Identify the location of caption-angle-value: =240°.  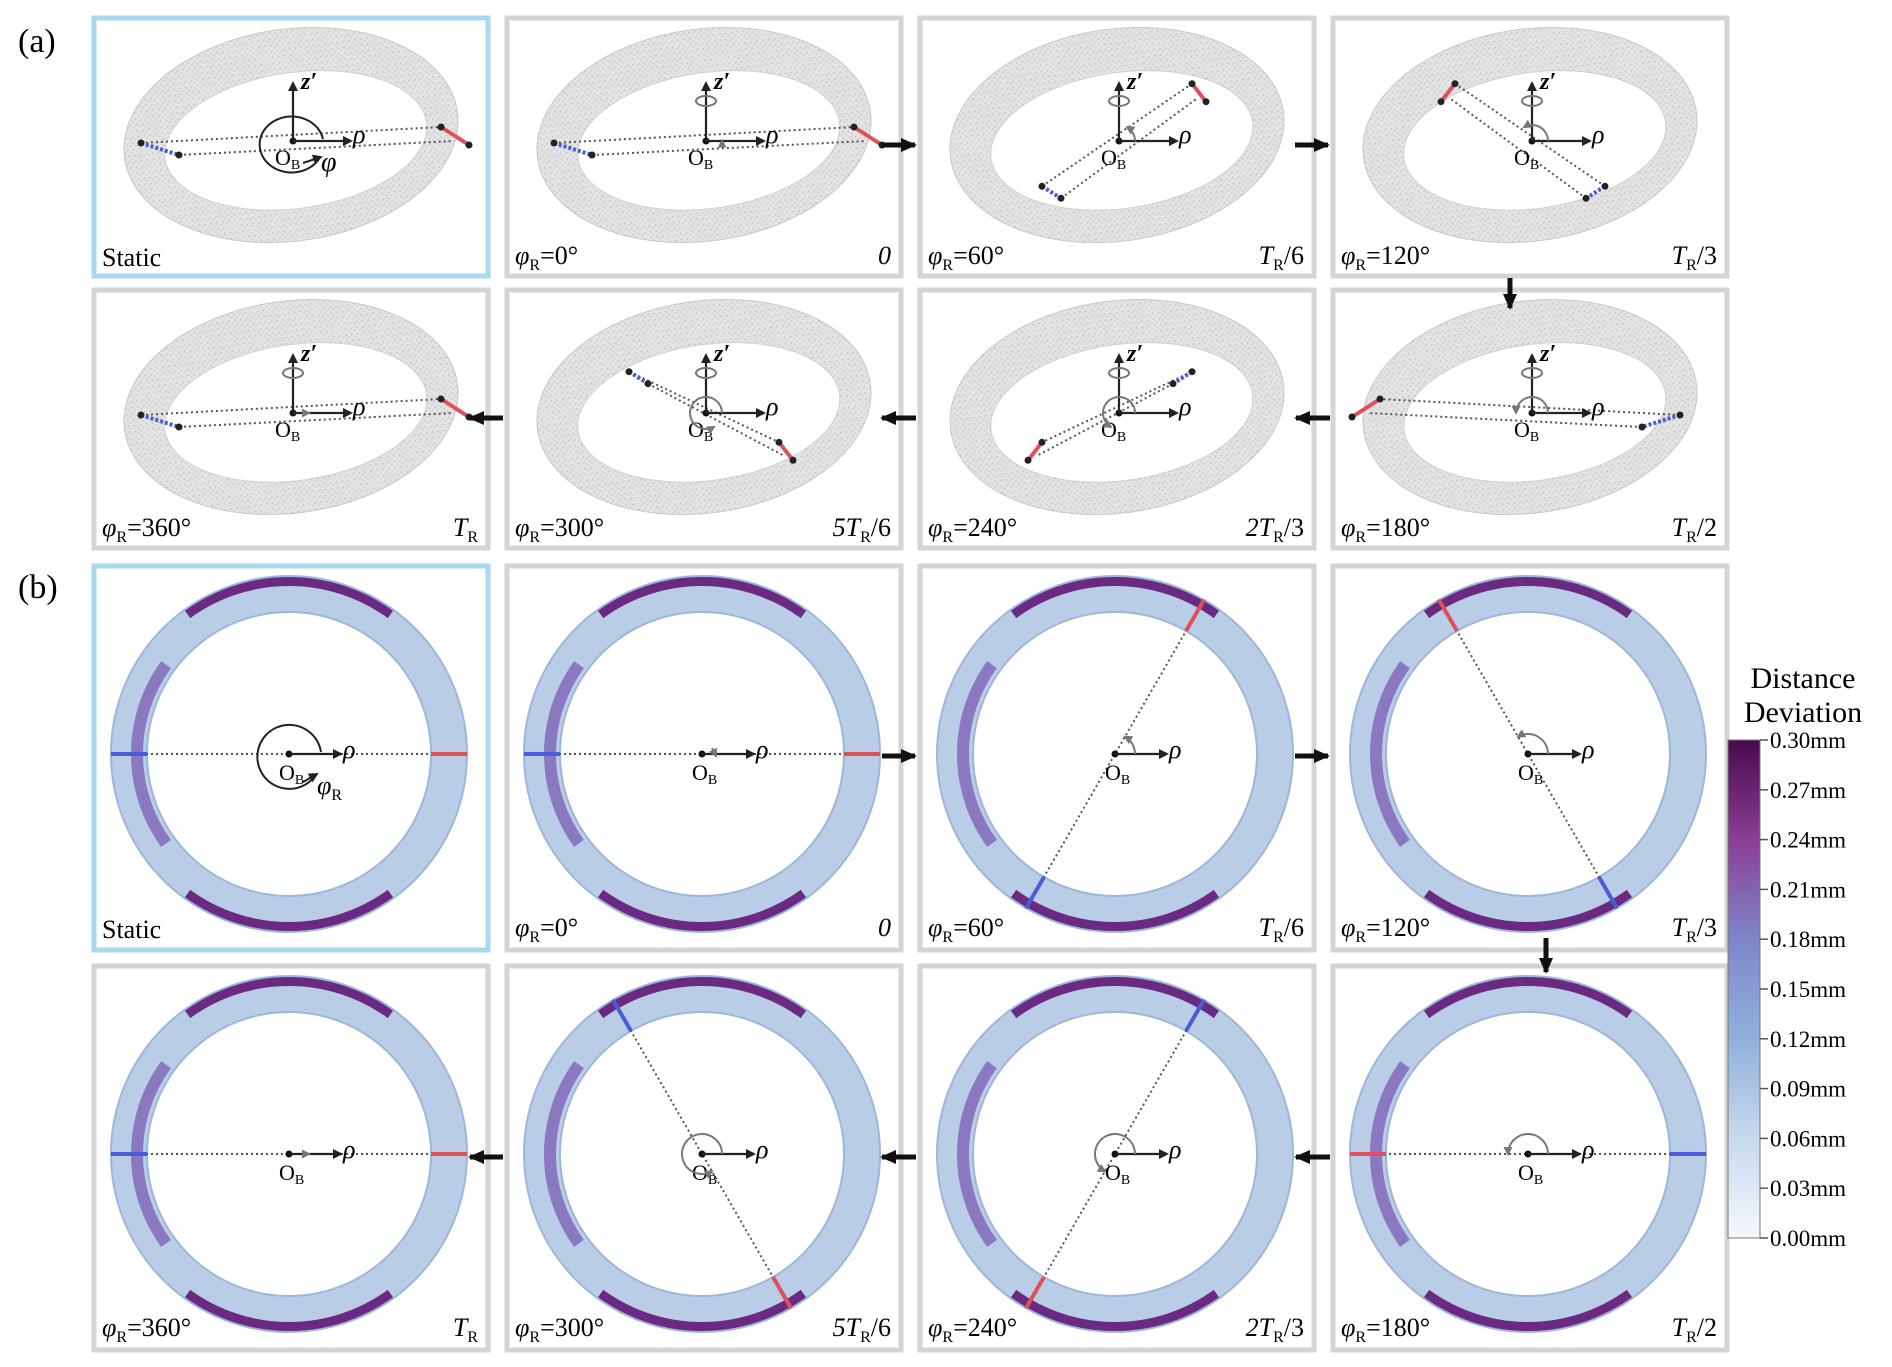
(985, 527).